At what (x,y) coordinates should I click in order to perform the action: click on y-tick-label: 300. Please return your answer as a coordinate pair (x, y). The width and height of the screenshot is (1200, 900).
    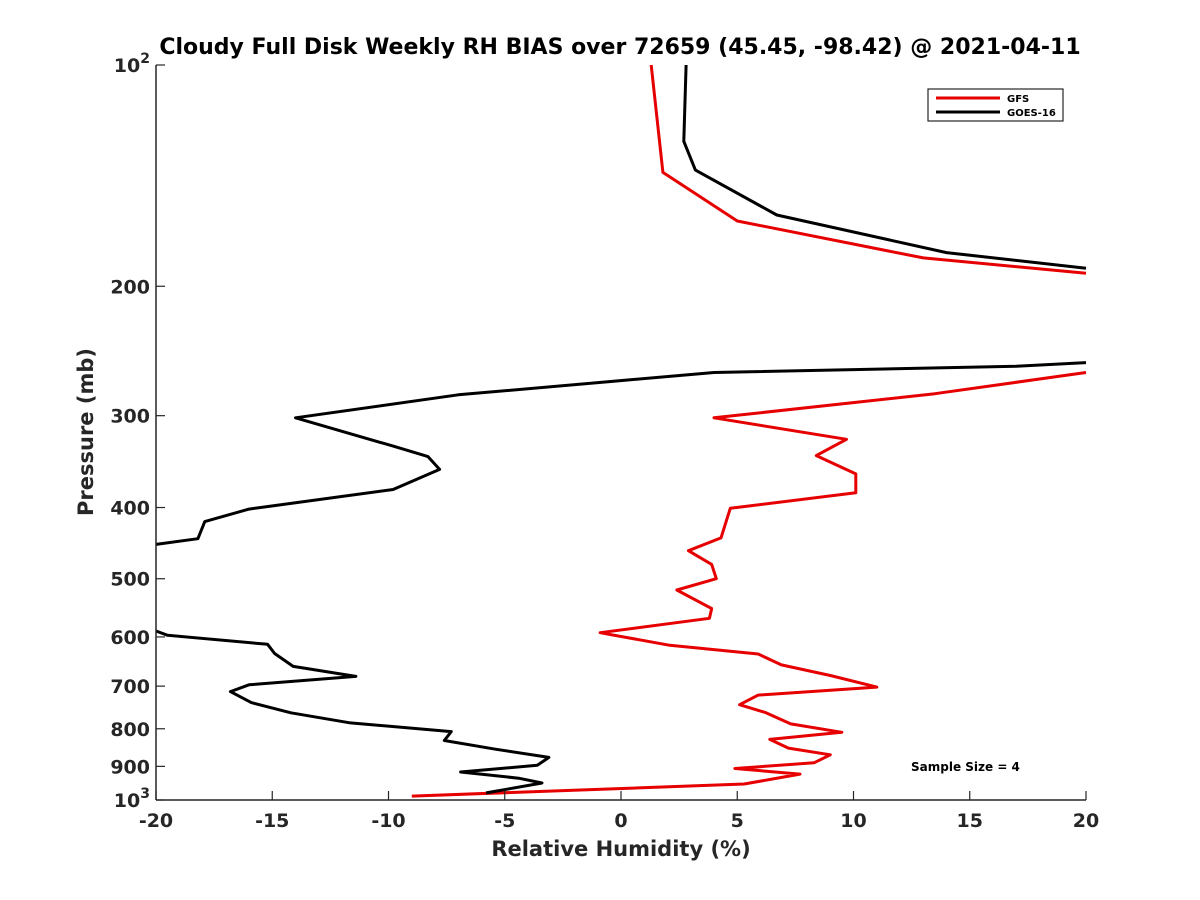
    Looking at the image, I should click on (130, 417).